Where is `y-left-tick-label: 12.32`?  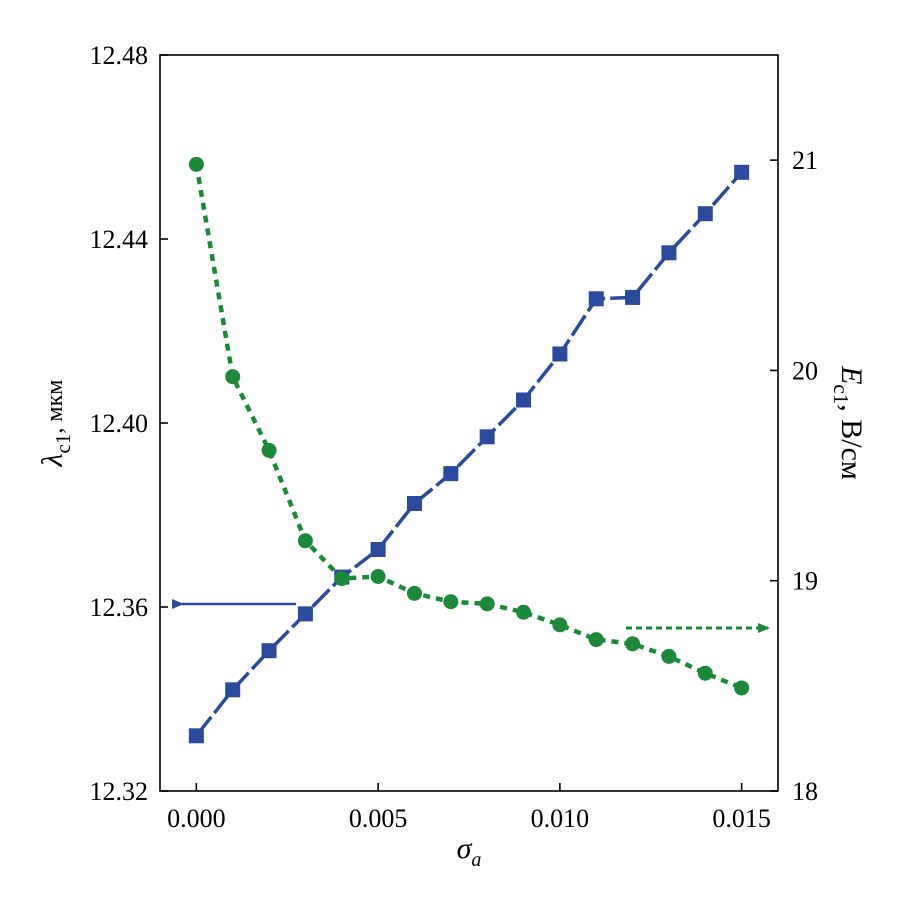 y-left-tick-label: 12.32 is located at coordinates (119, 791).